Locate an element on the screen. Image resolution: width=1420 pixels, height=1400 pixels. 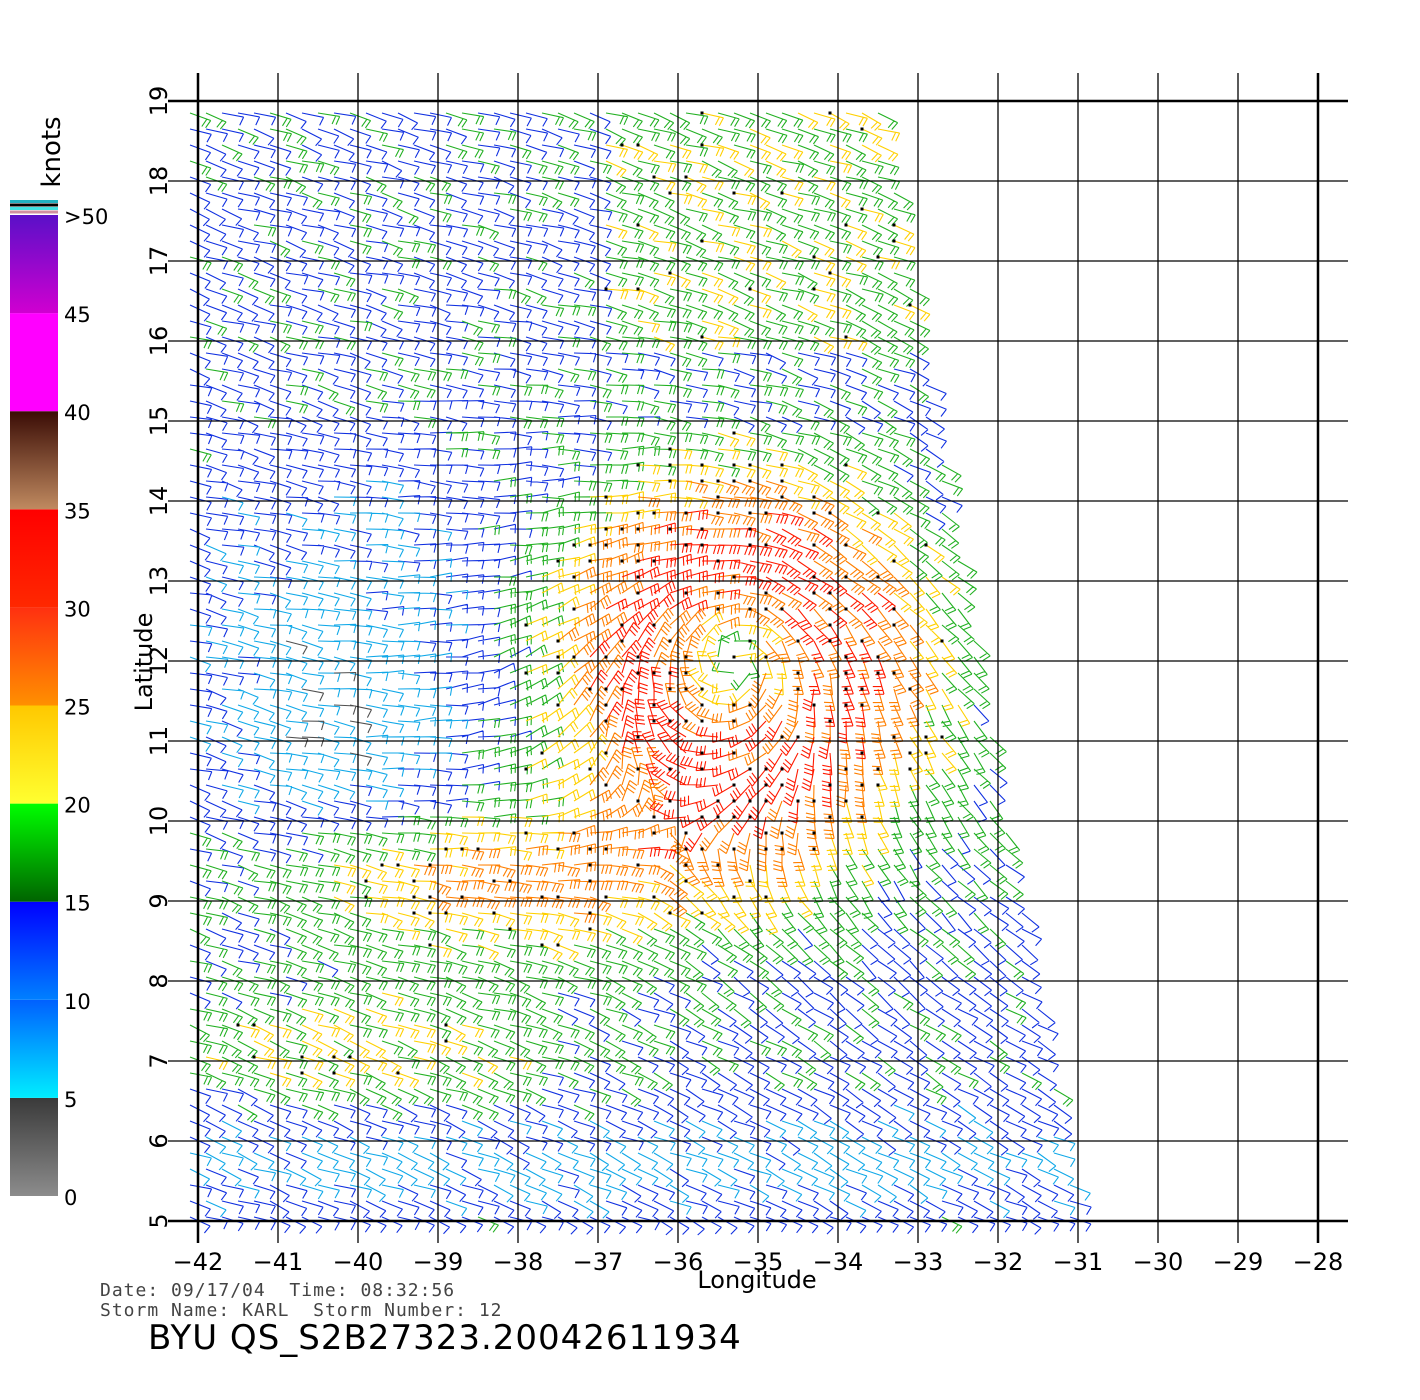
y-tick-labels: 5 6 7 8 9 10 11 12 13 14 15 16 17 18 19 is located at coordinates (159, 657).